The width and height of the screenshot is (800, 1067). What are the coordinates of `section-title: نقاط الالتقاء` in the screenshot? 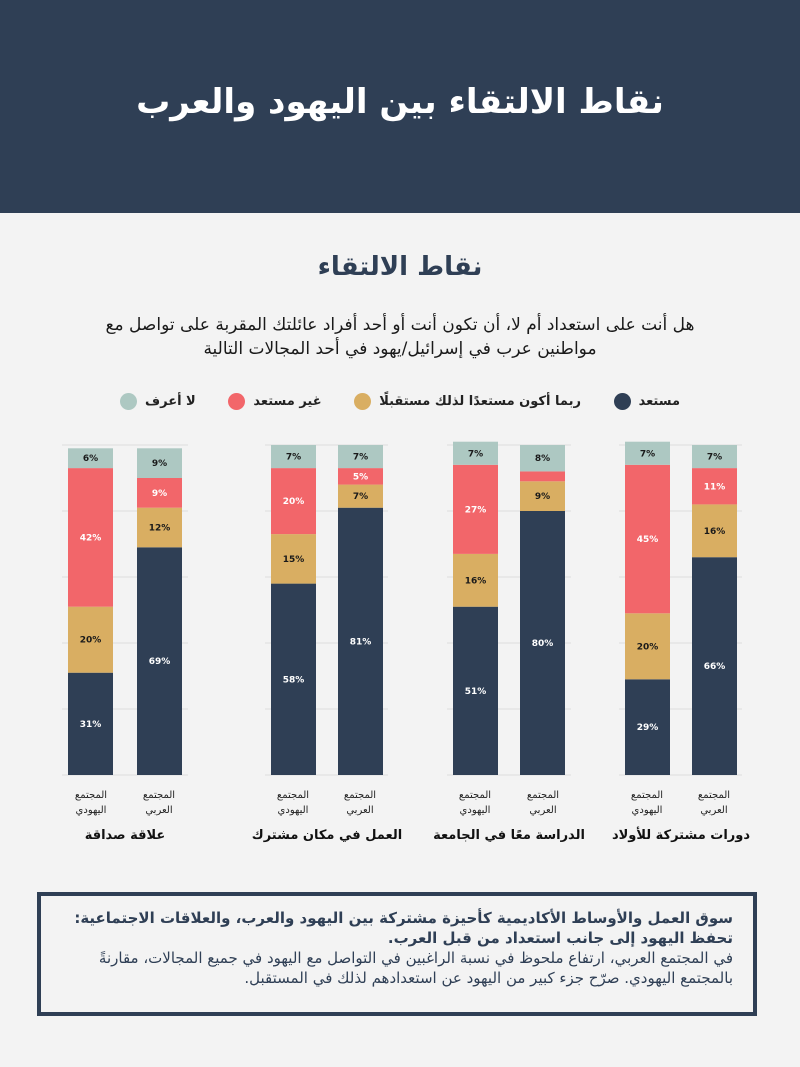 It's located at (400, 267).